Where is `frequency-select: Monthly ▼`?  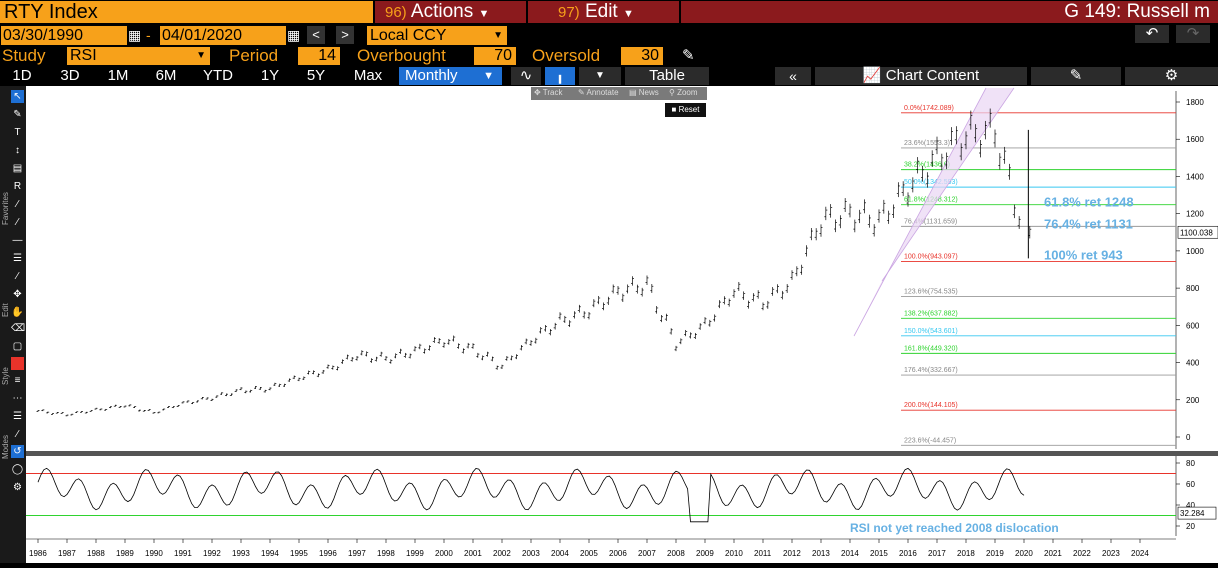 frequency-select: Monthly ▼ is located at coordinates (450, 76).